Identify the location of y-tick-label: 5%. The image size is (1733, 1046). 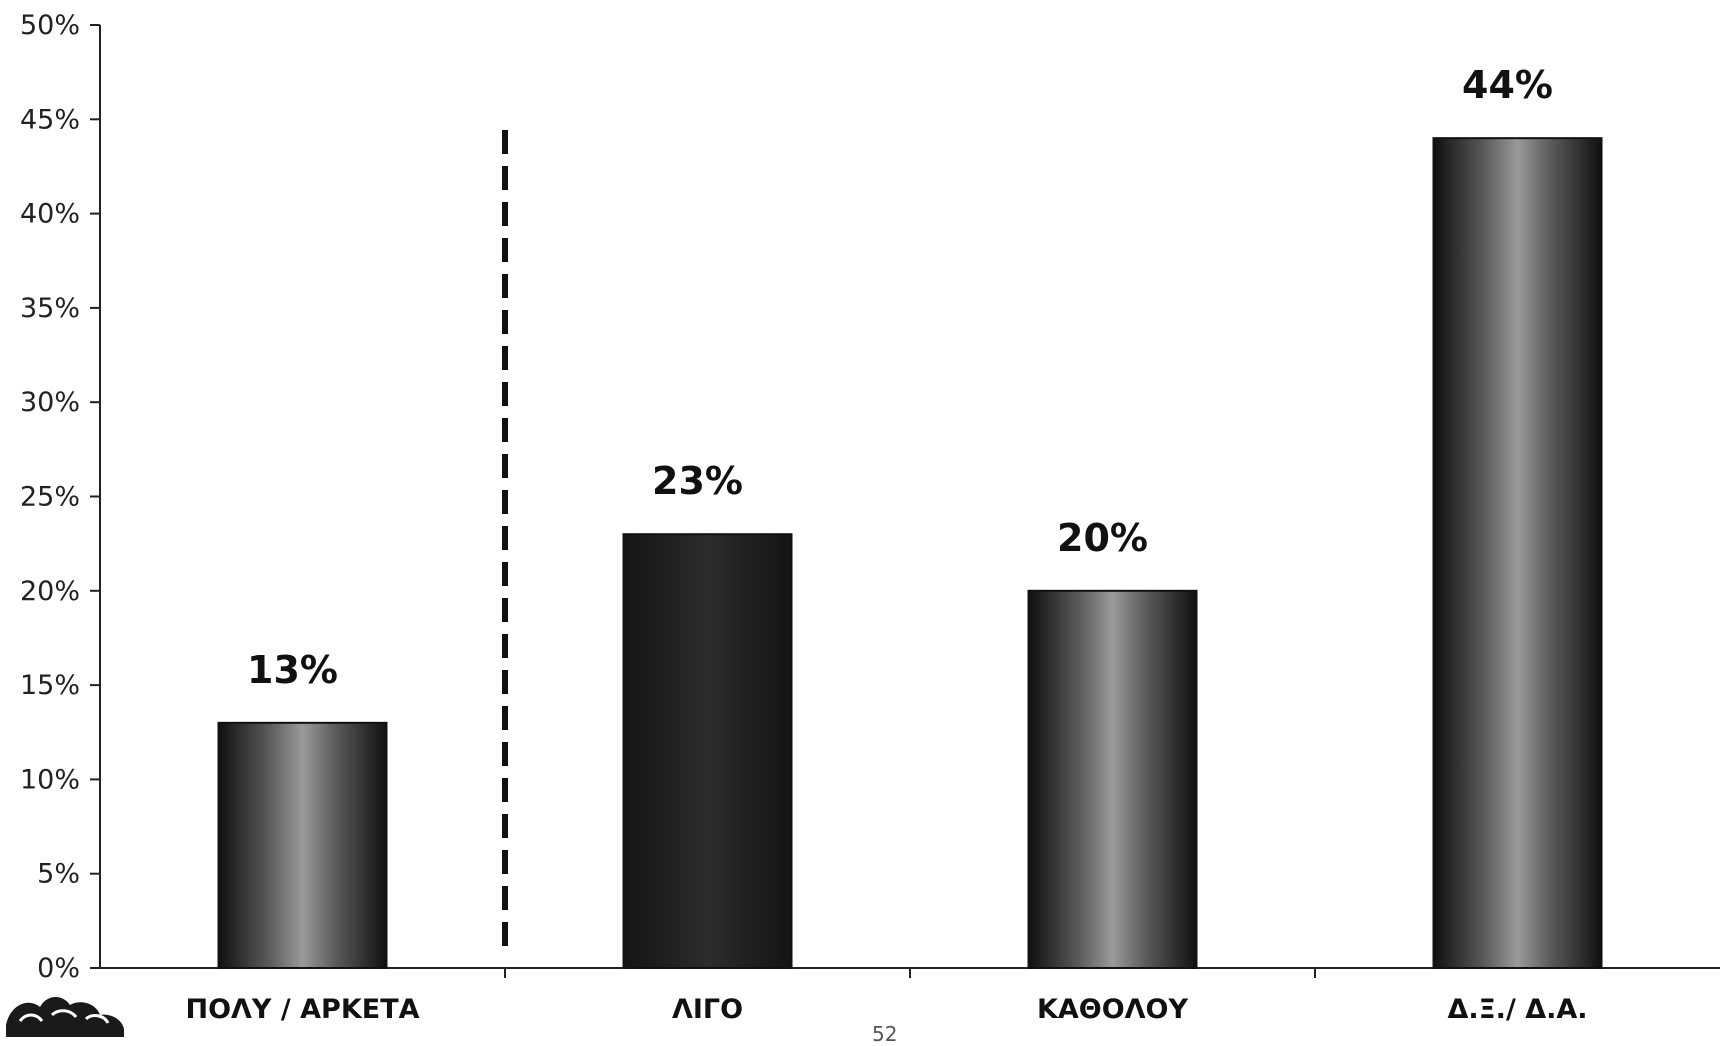
(58, 874).